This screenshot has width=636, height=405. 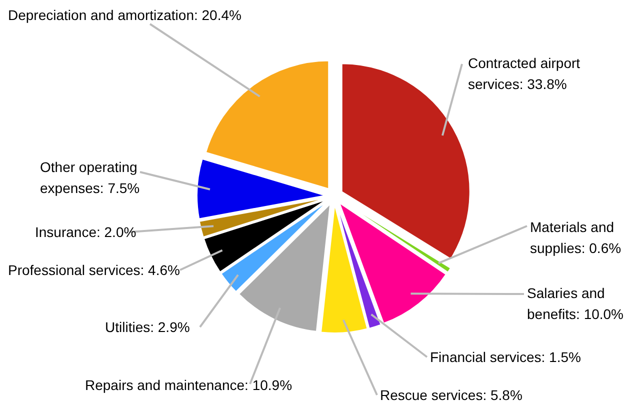 What do you see at coordinates (505, 357) in the screenshot?
I see `slice-label: Financial services: 1.5%` at bounding box center [505, 357].